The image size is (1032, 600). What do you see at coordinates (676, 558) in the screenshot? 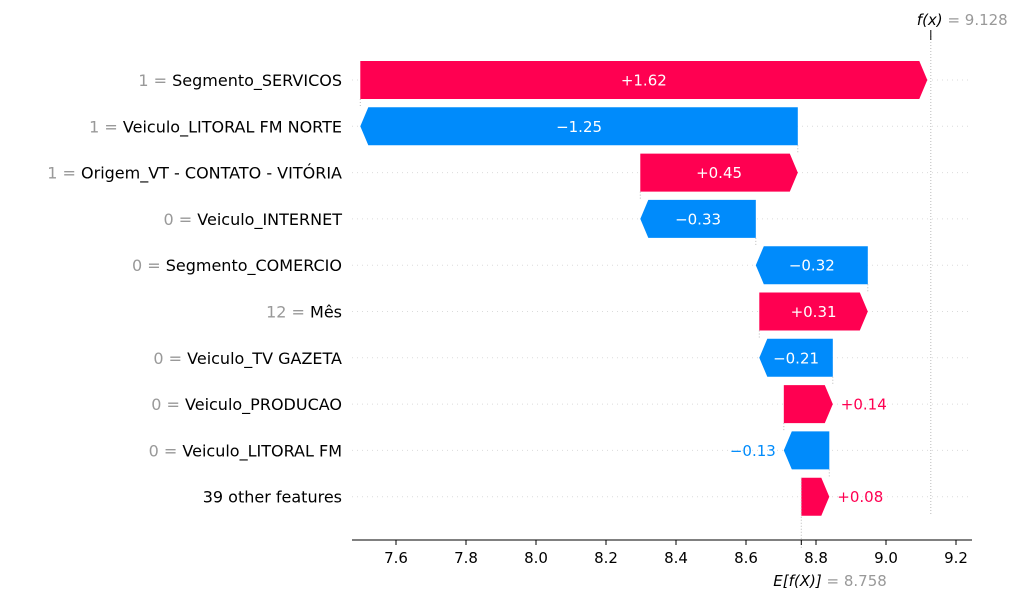
I see `x-tick-label: 8.4` at bounding box center [676, 558].